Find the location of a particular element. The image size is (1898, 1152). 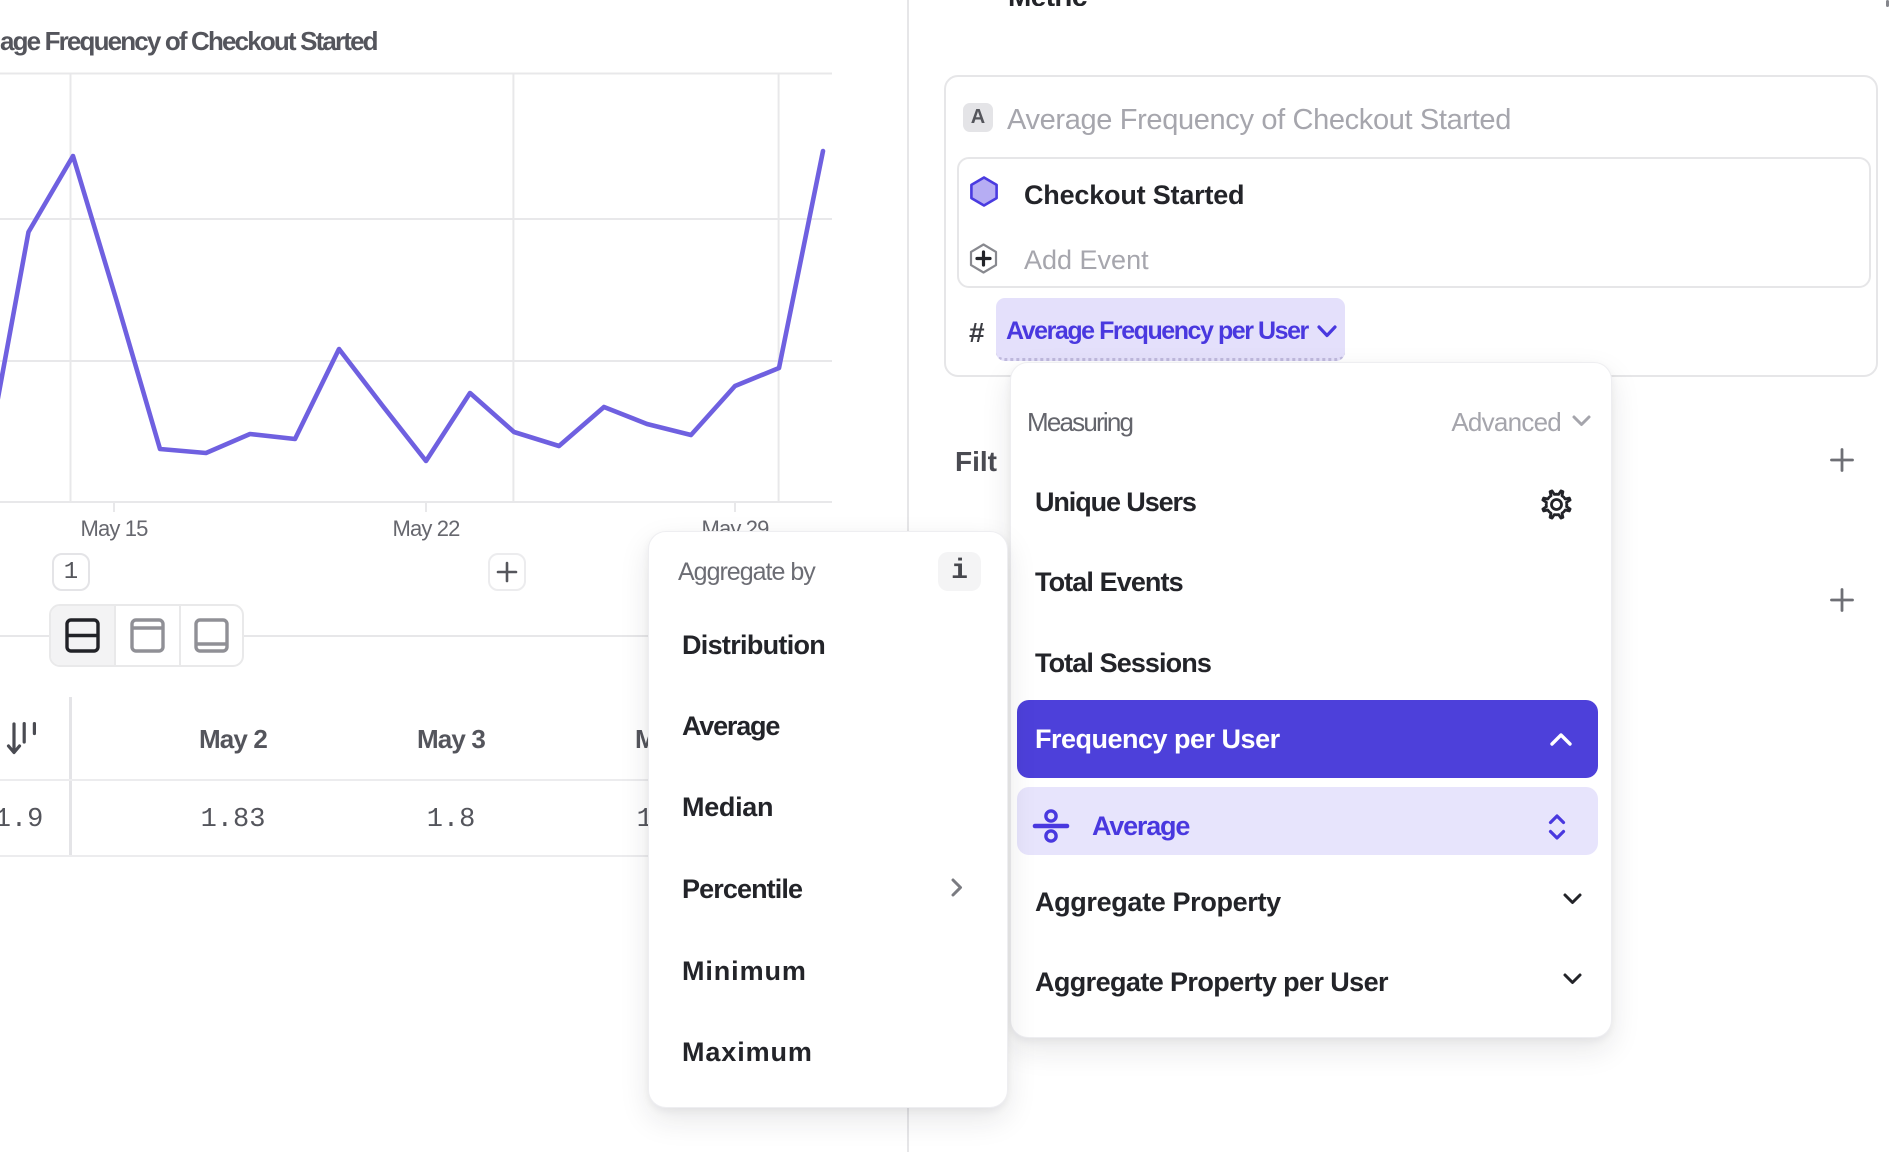

svg-text: May 22 is located at coordinates (426, 528).